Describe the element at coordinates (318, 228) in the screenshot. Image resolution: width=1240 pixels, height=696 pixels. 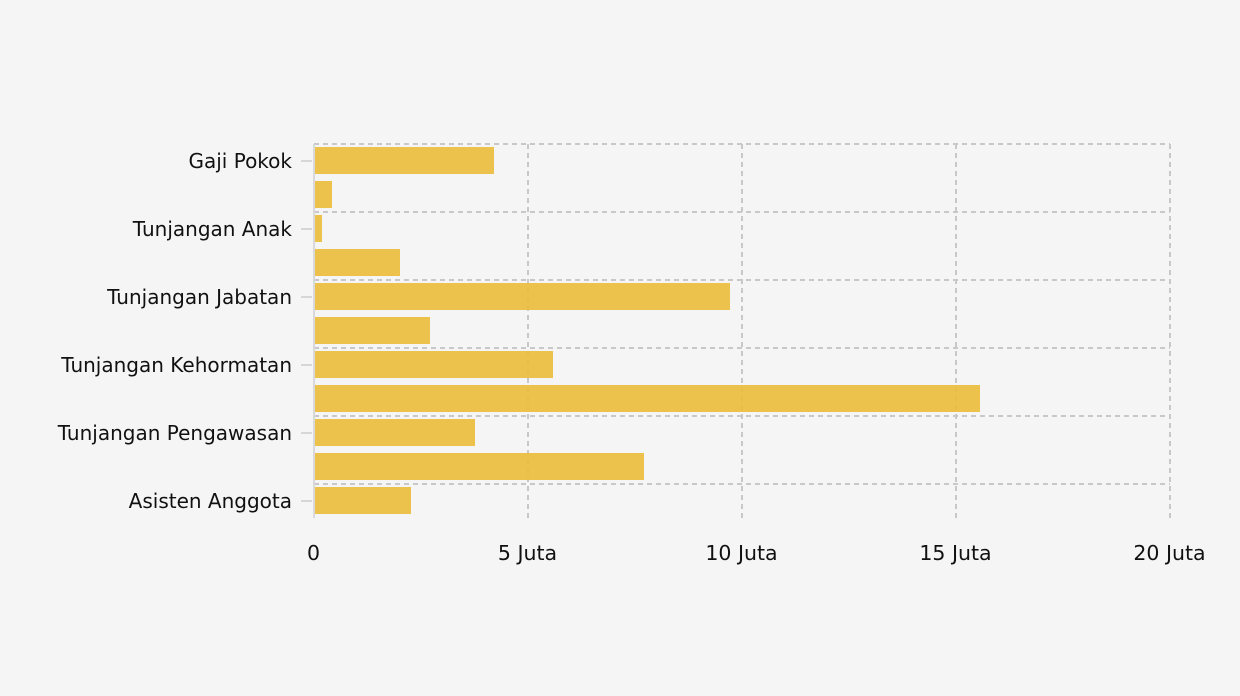
I see `bar-tunjangan-anak` at that location.